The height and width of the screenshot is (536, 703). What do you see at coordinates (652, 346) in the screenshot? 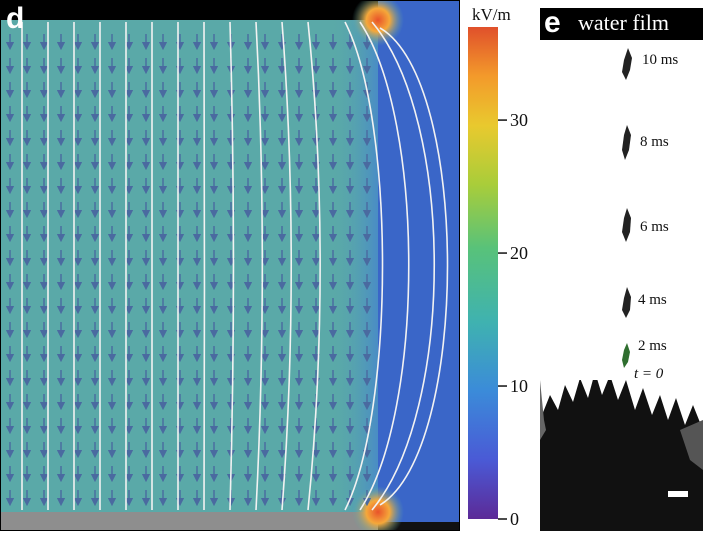
I see `time-label-2ms: 2 ms` at bounding box center [652, 346].